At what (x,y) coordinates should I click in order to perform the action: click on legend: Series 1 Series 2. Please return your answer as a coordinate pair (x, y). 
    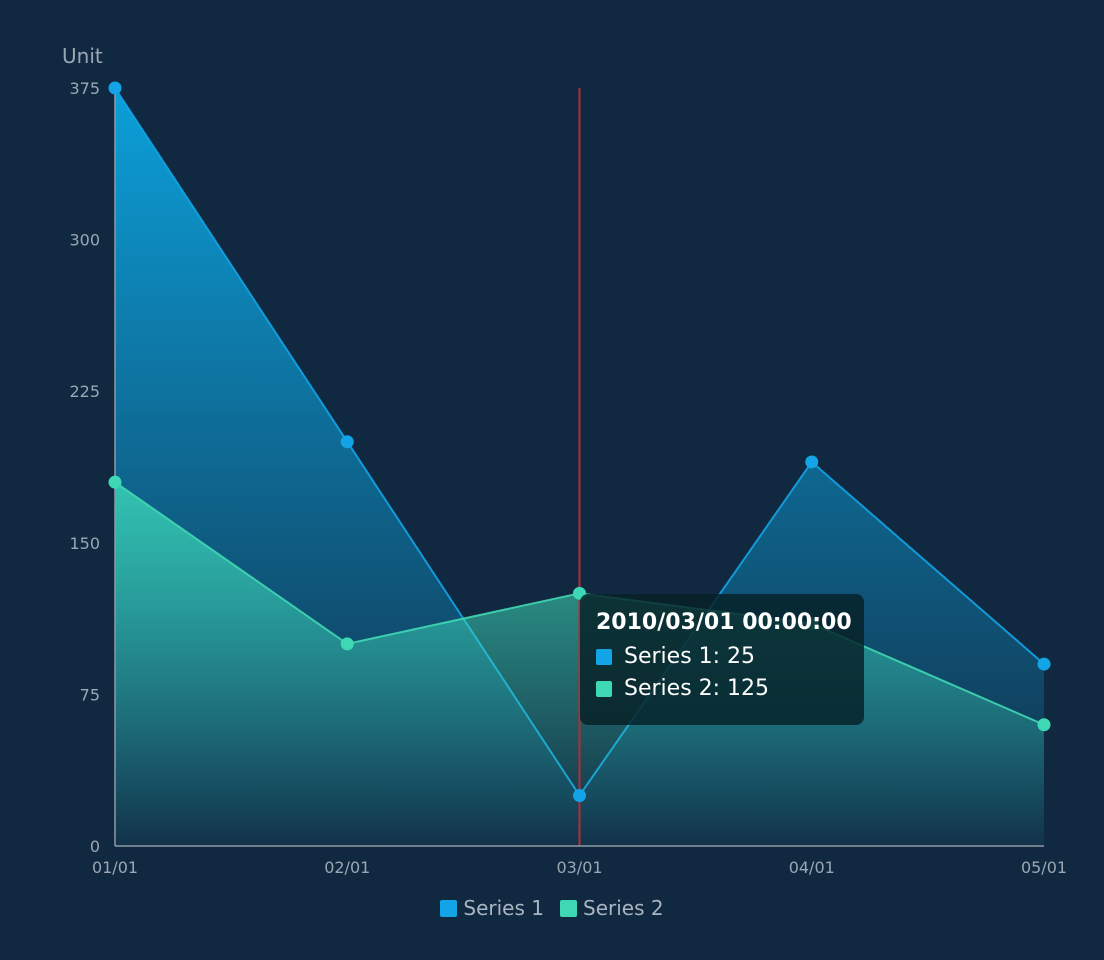
    Looking at the image, I should click on (552, 908).